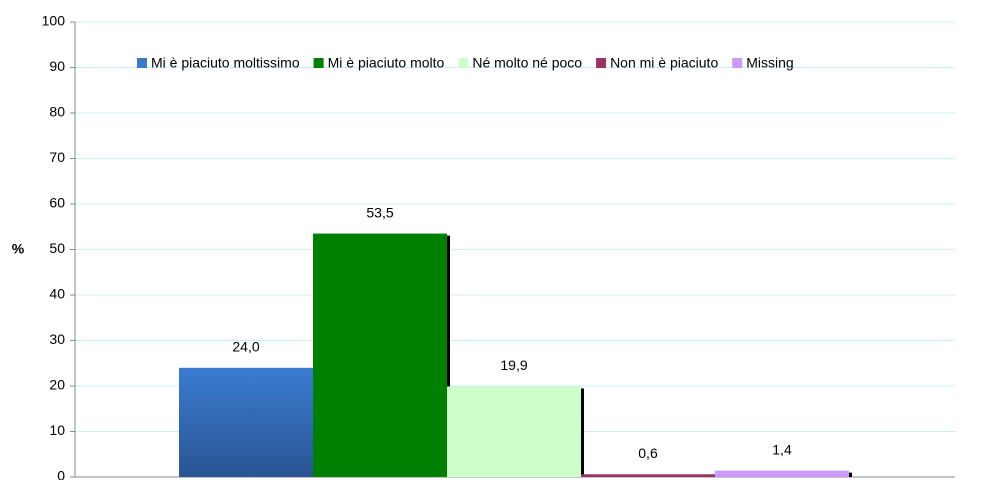  What do you see at coordinates (57, 294) in the screenshot?
I see `y-tick-label: 40` at bounding box center [57, 294].